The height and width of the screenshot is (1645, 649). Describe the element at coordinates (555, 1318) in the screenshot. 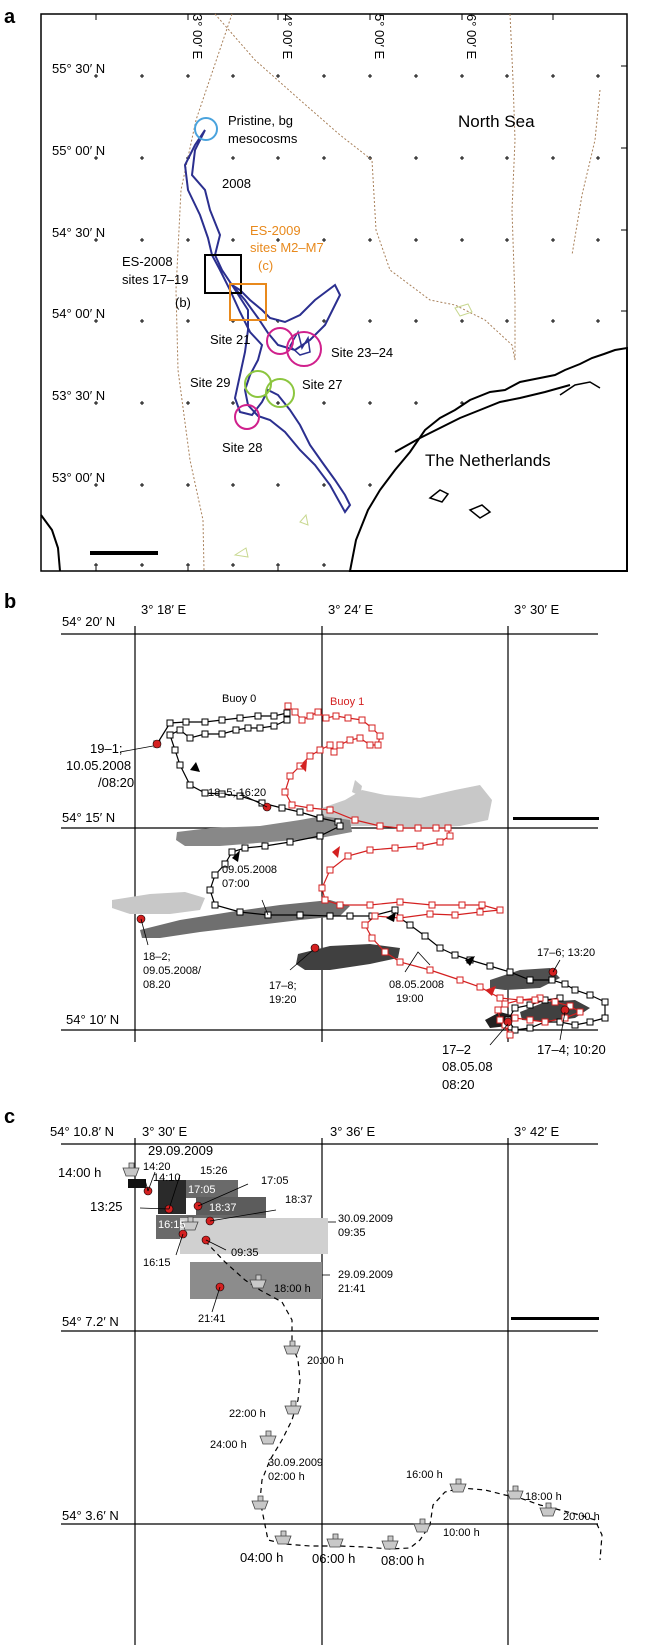

I see `scale-bar-c` at that location.